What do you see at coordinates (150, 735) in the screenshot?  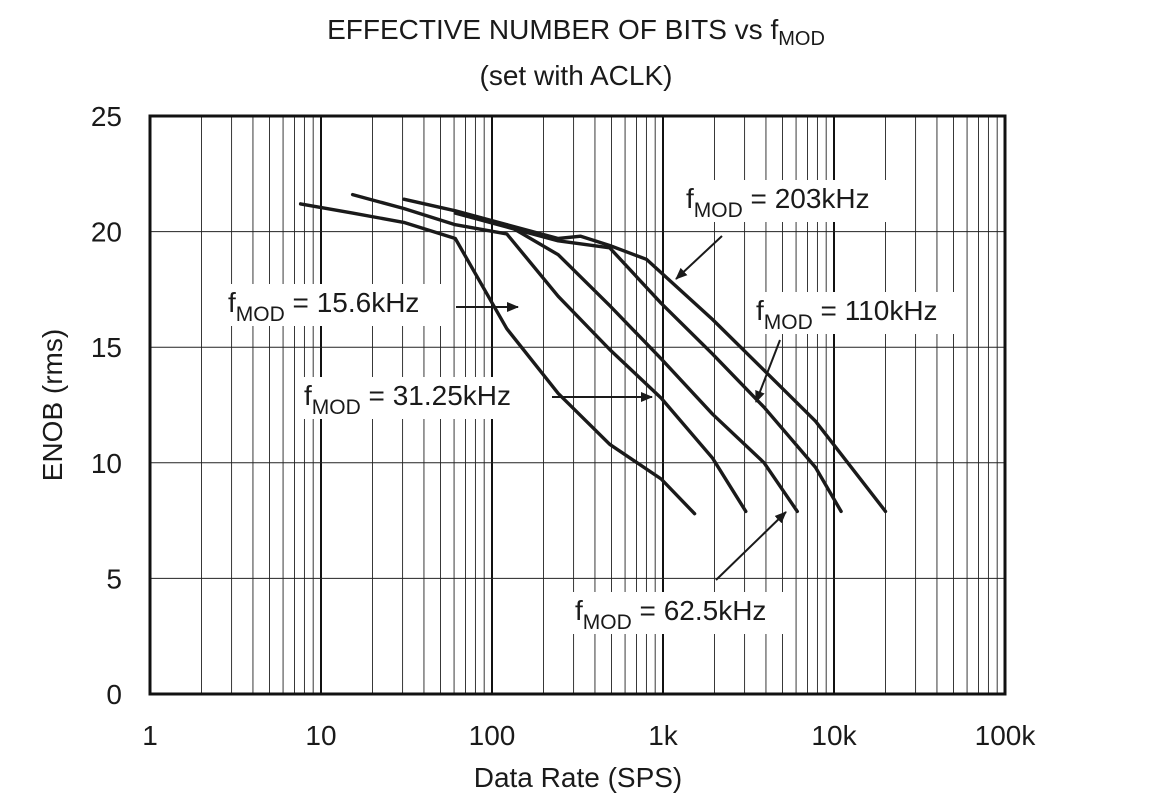 I see `x-tick-label: 1` at bounding box center [150, 735].